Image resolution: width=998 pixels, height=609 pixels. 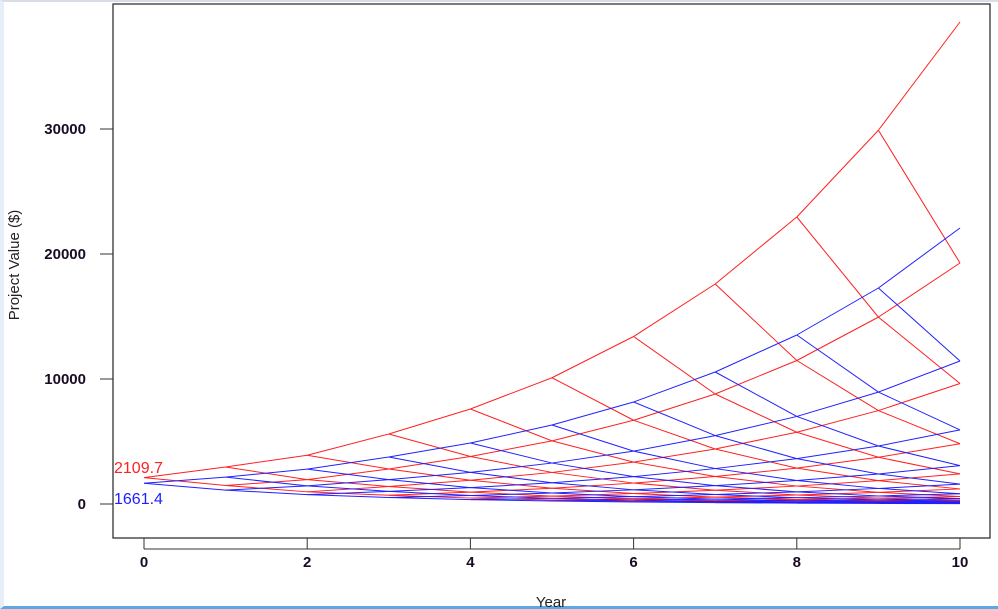 What do you see at coordinates (78, 317) in the screenshot?
I see `y-axis: 0 10000 20000 30000` at bounding box center [78, 317].